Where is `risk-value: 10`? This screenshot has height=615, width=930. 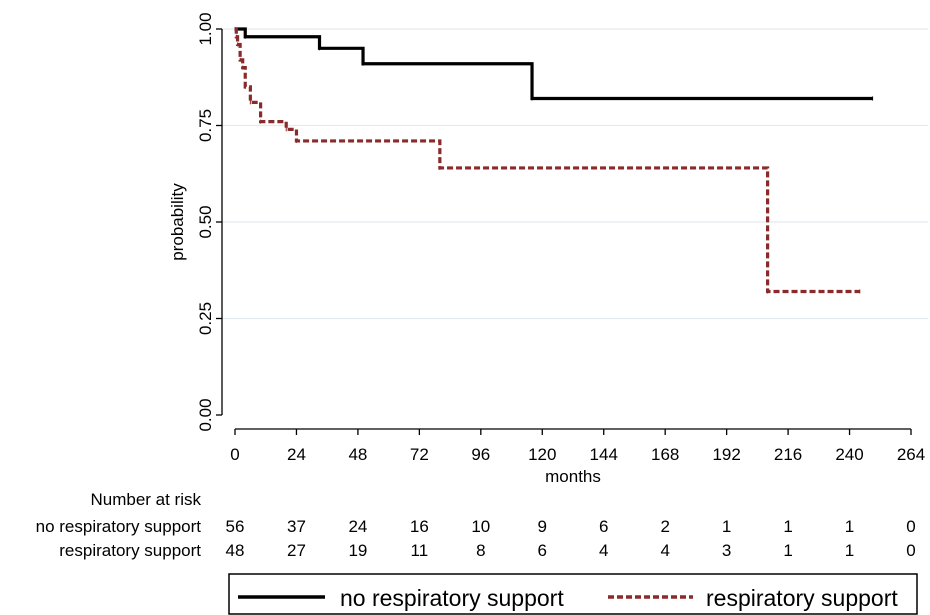
risk-value: 10 is located at coordinates (480, 526).